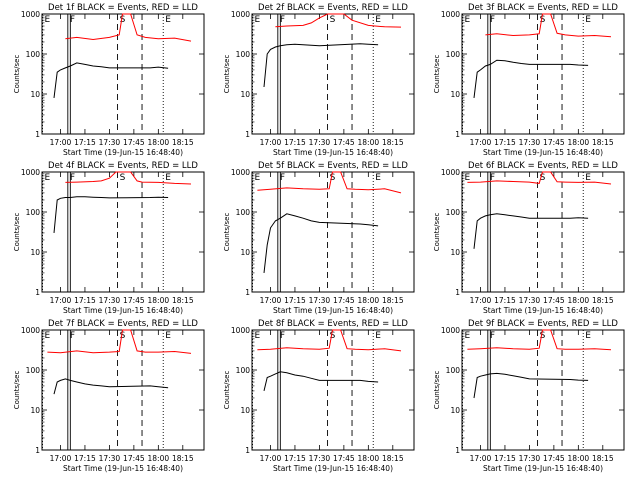 The image size is (640, 480). I want to click on panel-title: Det 8f BLACK = Events, RED = LLD, so click(333, 324).